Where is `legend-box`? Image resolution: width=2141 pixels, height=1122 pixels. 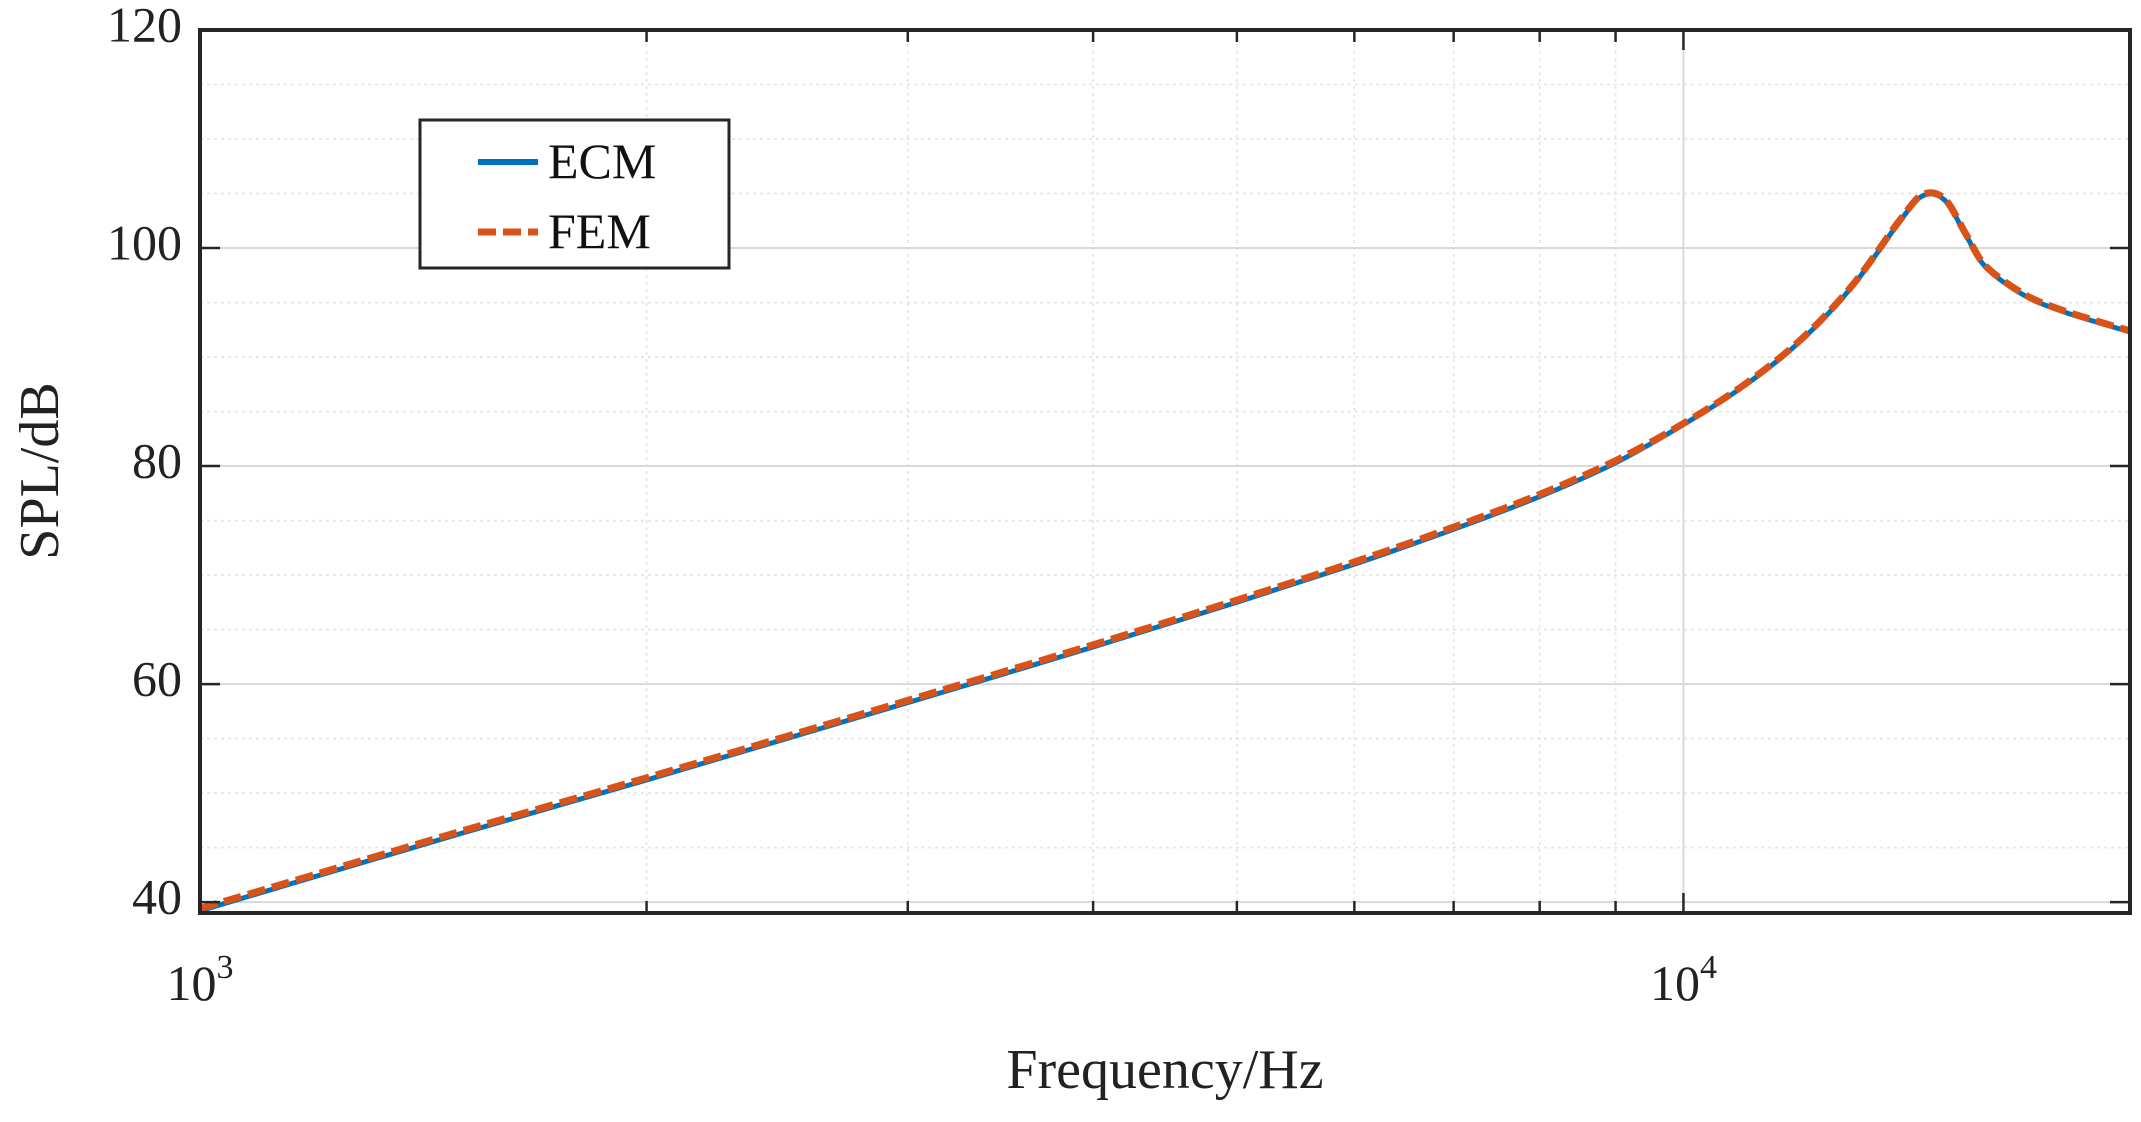 legend-box is located at coordinates (574, 194).